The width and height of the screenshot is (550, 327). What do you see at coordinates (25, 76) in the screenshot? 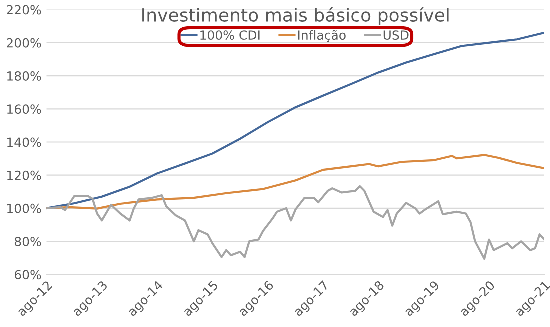
I see `y-tick-label: 180%` at bounding box center [25, 76].